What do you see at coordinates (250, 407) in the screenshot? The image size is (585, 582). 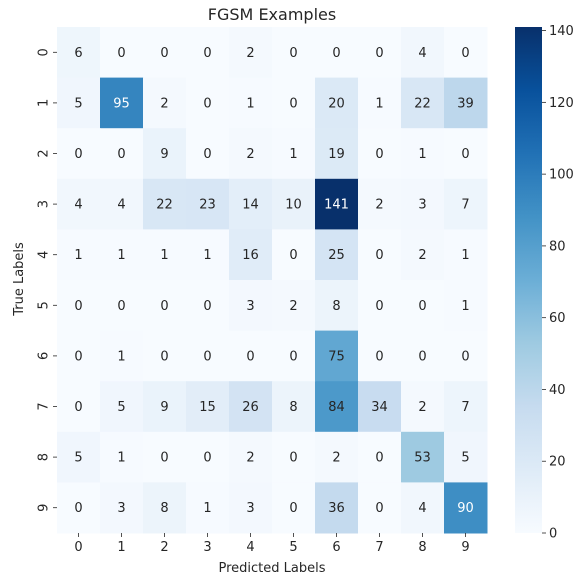 I see `cell-value-label: 26` at bounding box center [250, 407].